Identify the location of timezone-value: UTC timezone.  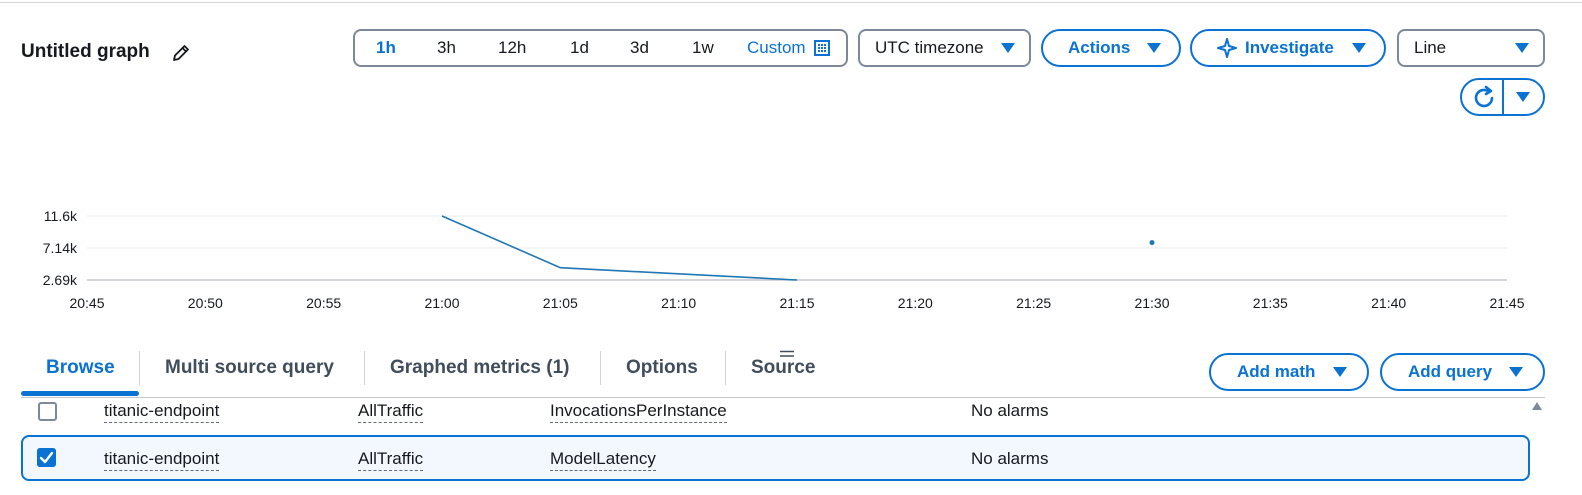
(929, 47).